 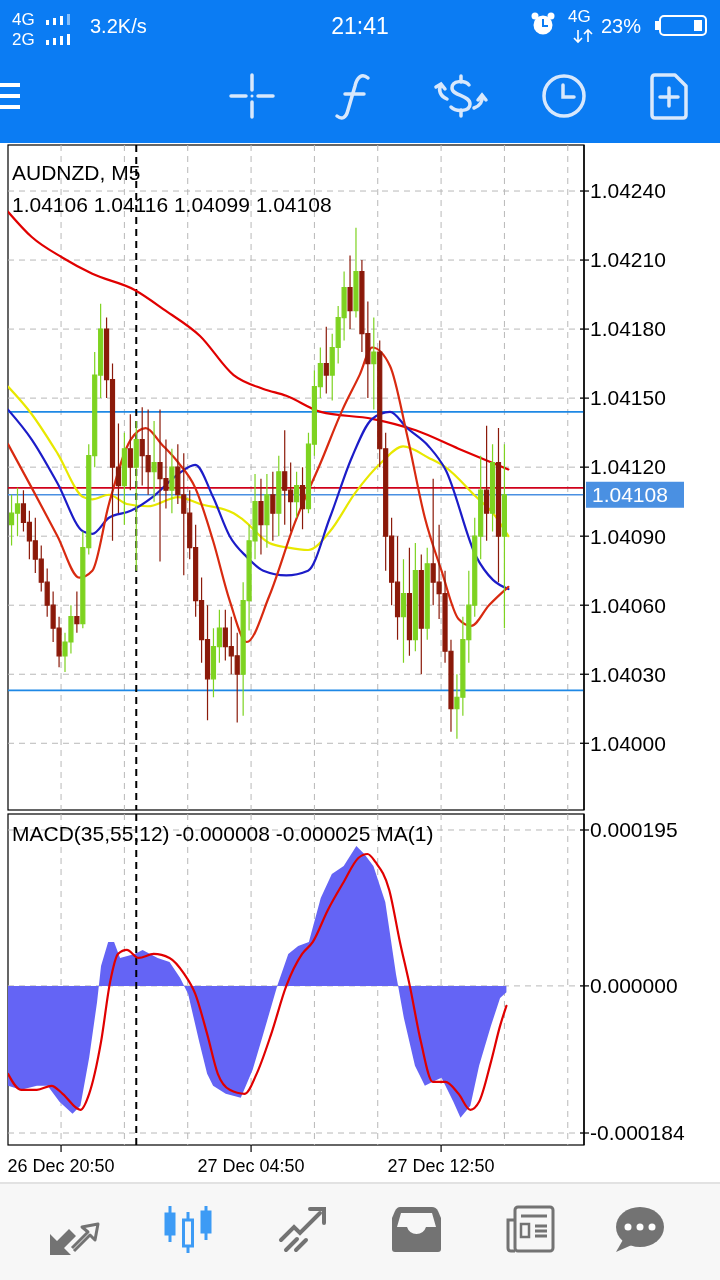 I want to click on x-tick-label: 27 Dec 12:50, so click(x=441, y=1166).